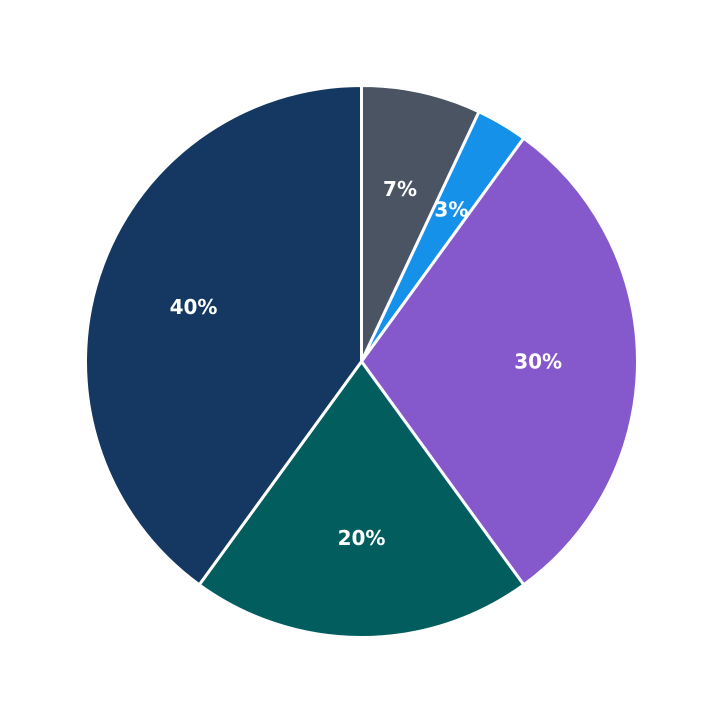  Describe the element at coordinates (451, 209) in the screenshot. I see `pie-slice-label-1: 3%` at that location.